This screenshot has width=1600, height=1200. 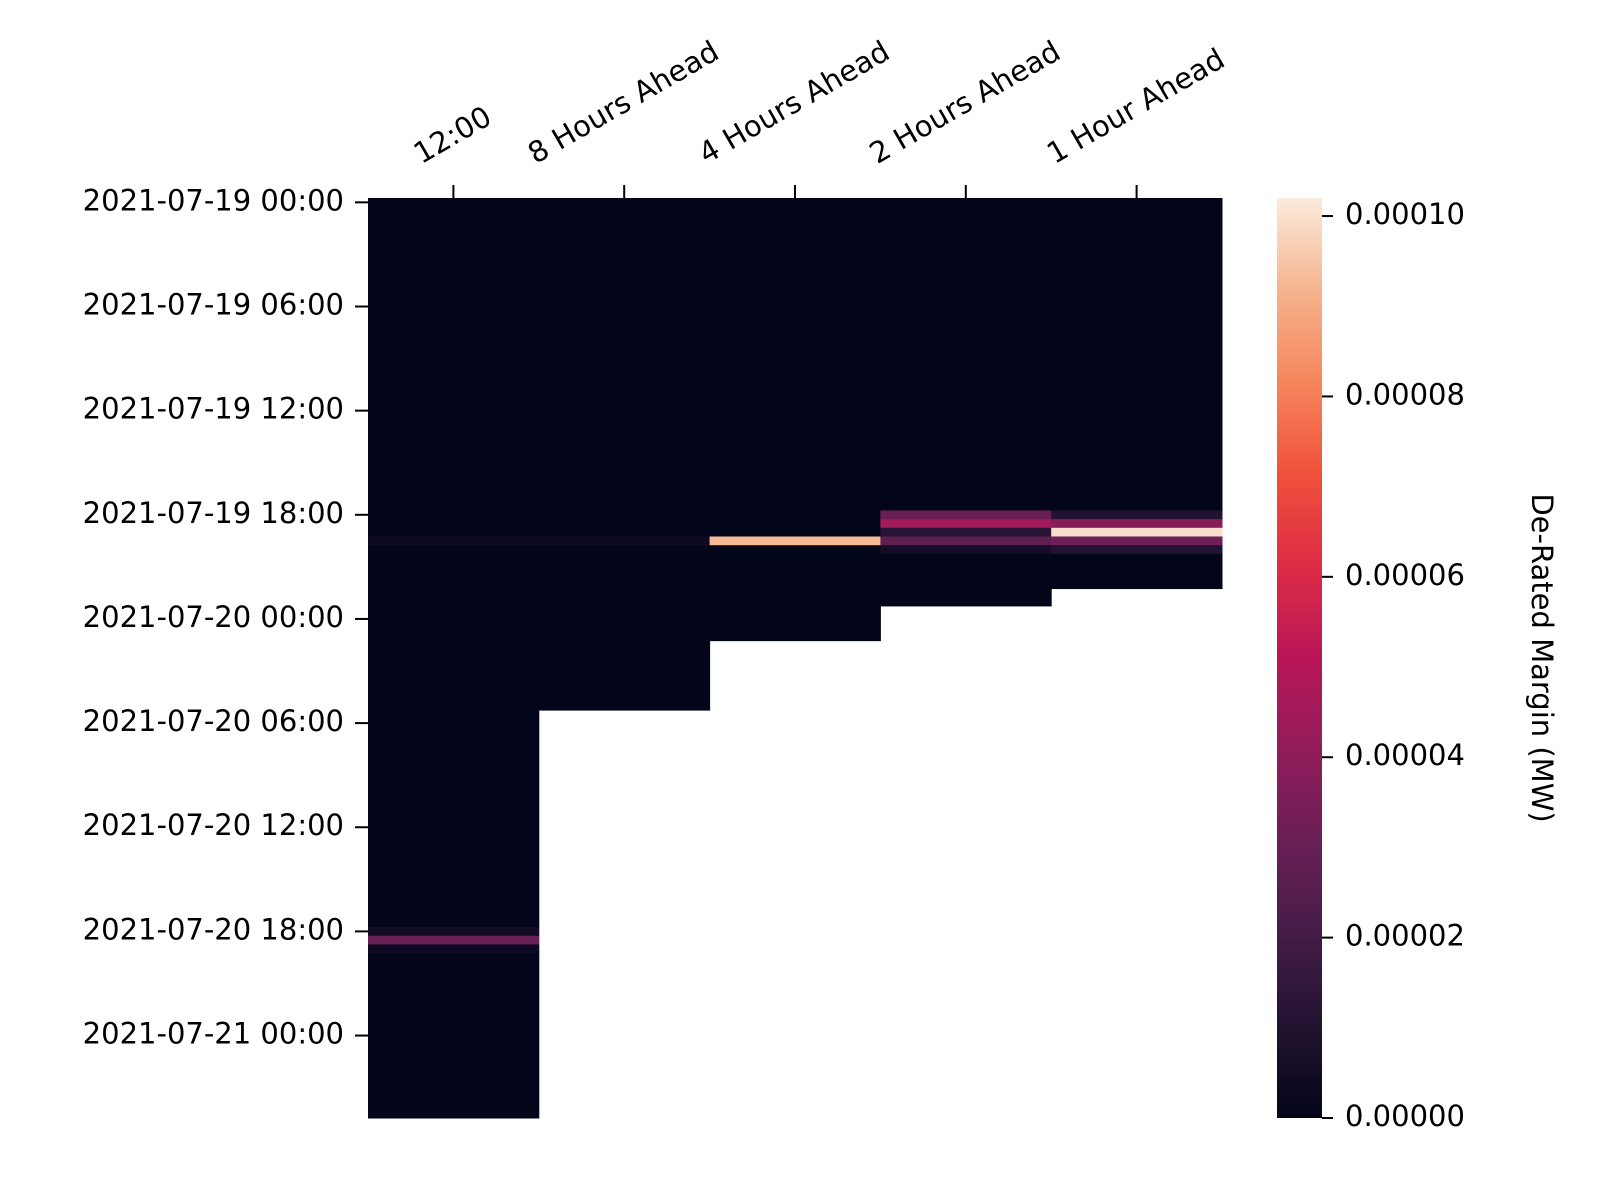 I want to click on colorbar-tick-label: 0.00008, so click(x=1405, y=394).